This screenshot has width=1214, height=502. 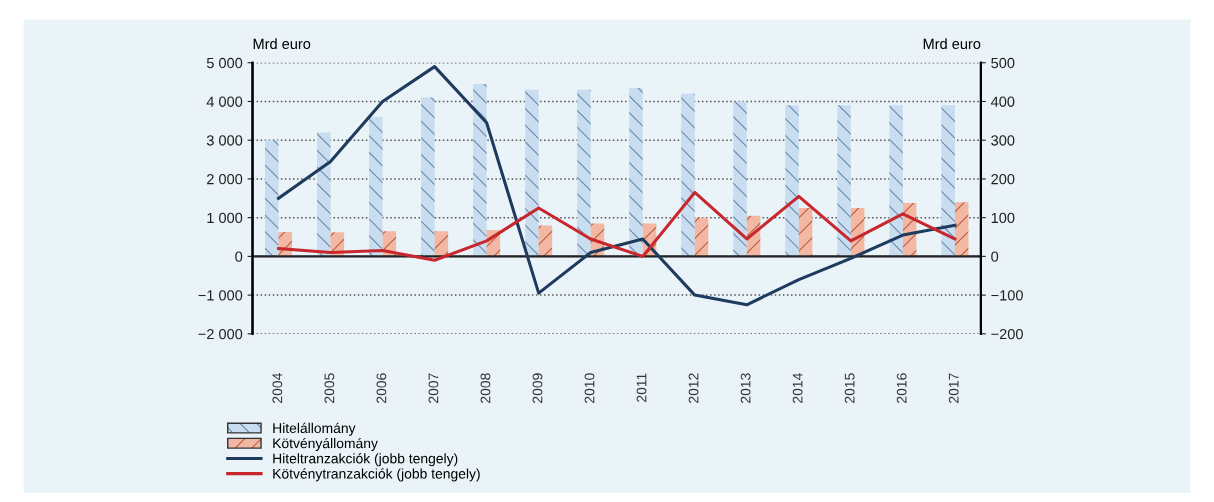 What do you see at coordinates (1007, 334) in the screenshot?
I see `y2-tick-label: −200` at bounding box center [1007, 334].